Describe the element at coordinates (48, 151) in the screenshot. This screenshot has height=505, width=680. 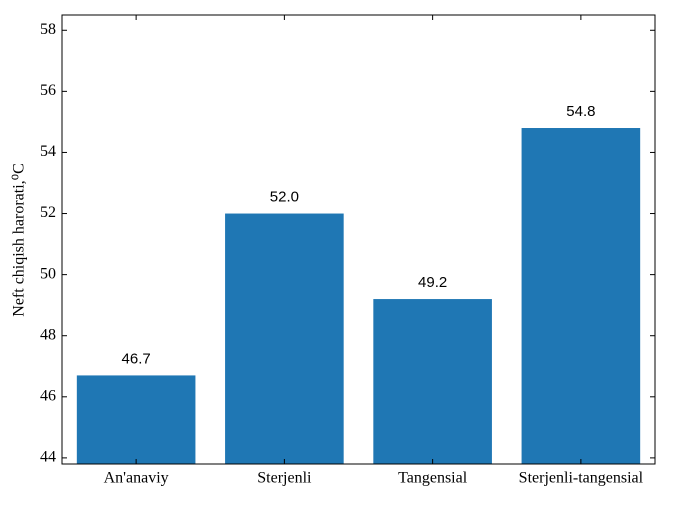
I see `y-tick-label: 54` at that location.